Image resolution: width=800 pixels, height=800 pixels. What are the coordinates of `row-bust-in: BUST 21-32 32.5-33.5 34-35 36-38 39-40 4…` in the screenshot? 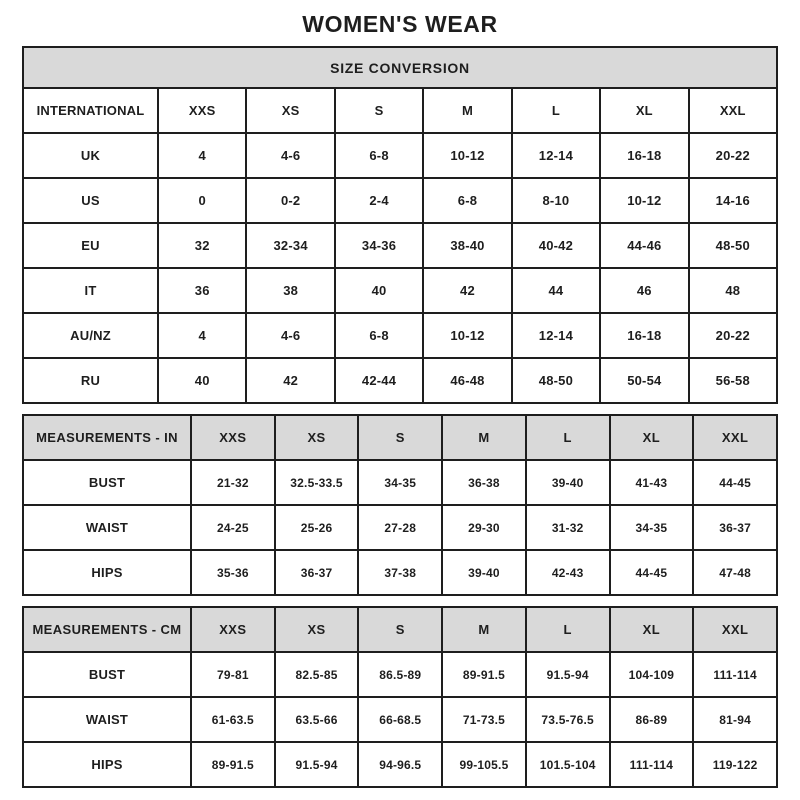 It's located at (400, 482).